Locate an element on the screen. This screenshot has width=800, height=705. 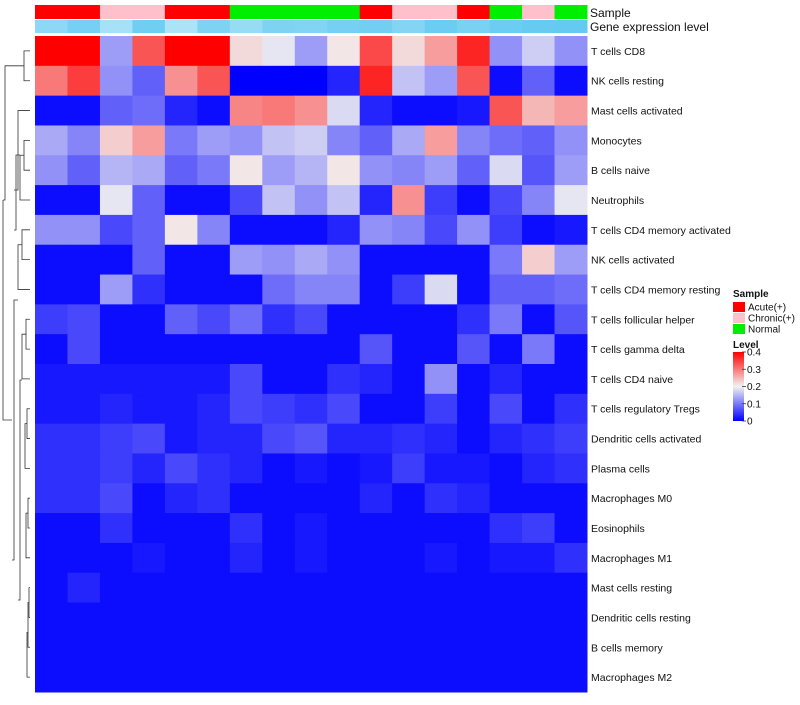
row-label: Plasma cells is located at coordinates (620, 469).